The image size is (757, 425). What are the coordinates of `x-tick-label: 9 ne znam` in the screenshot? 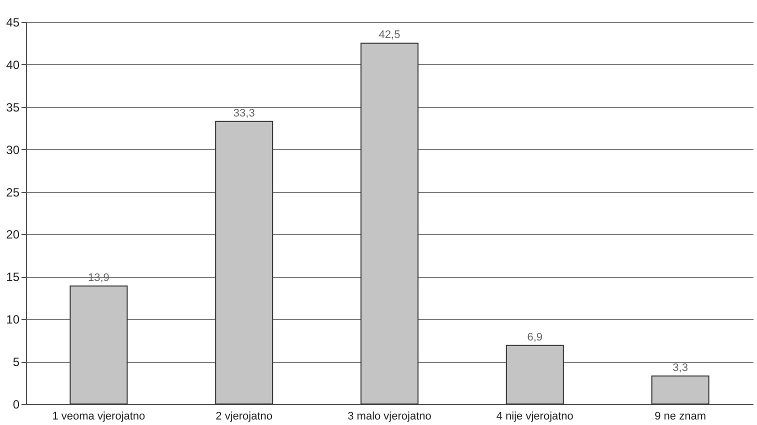 It's located at (680, 416).